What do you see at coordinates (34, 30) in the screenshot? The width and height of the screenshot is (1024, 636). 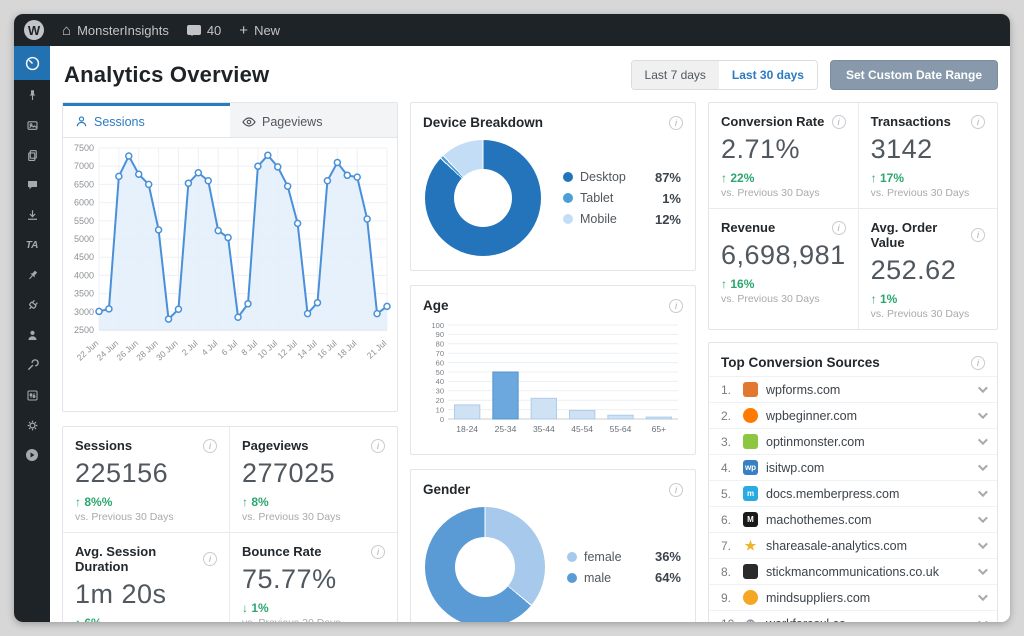 I see `wp-logo-menu: W` at bounding box center [34, 30].